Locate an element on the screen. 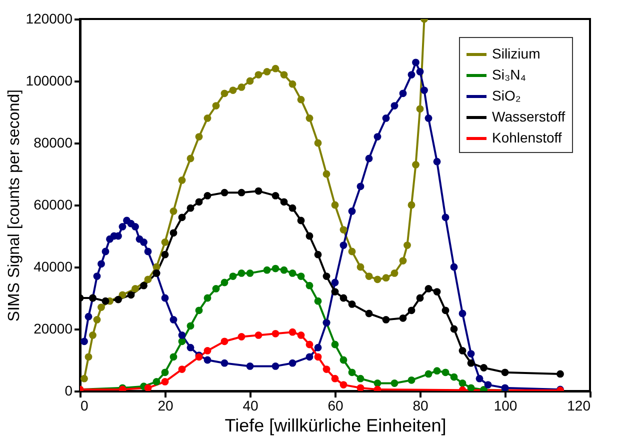  x-tick-label: 60 is located at coordinates (336, 406).